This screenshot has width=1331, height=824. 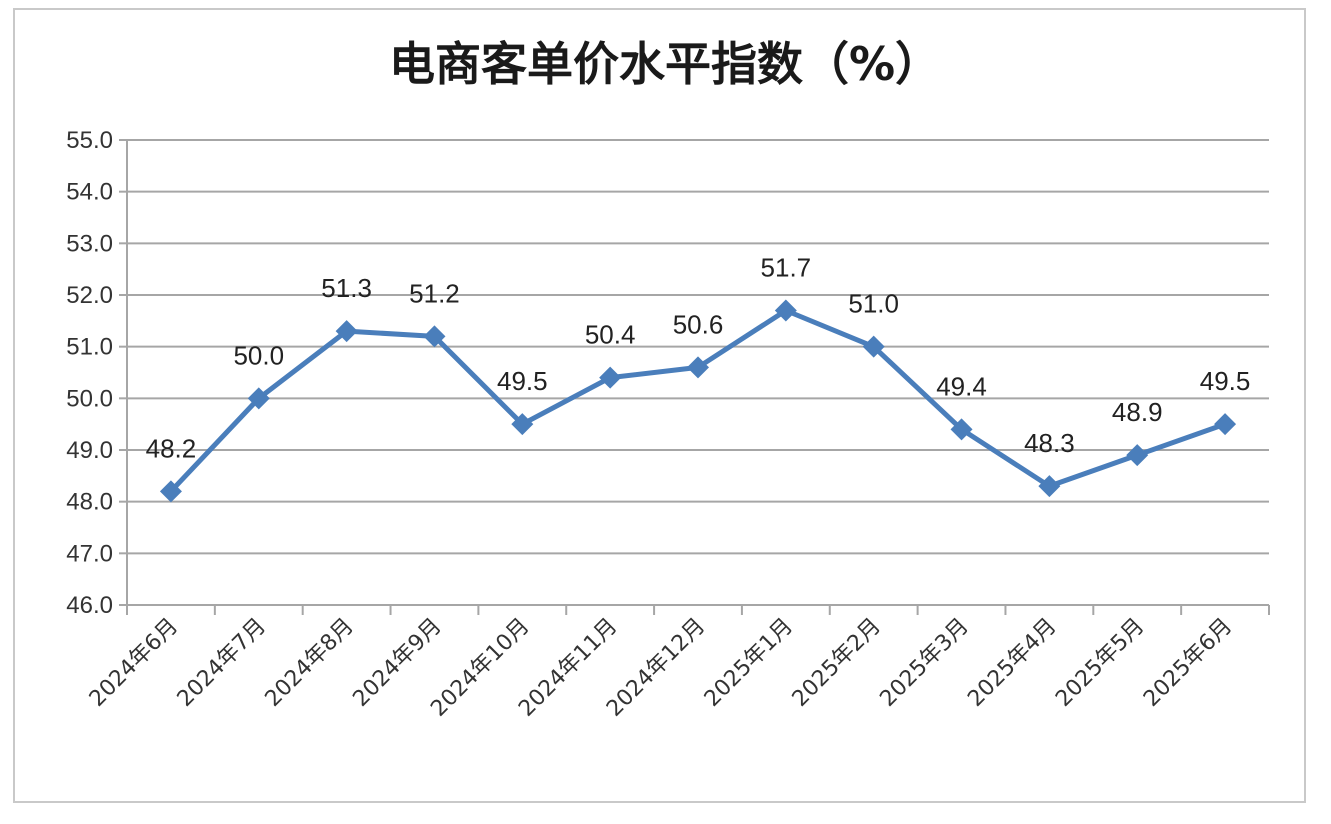 I want to click on x-tick-label: 2025年4月, so click(x=1012, y=663).